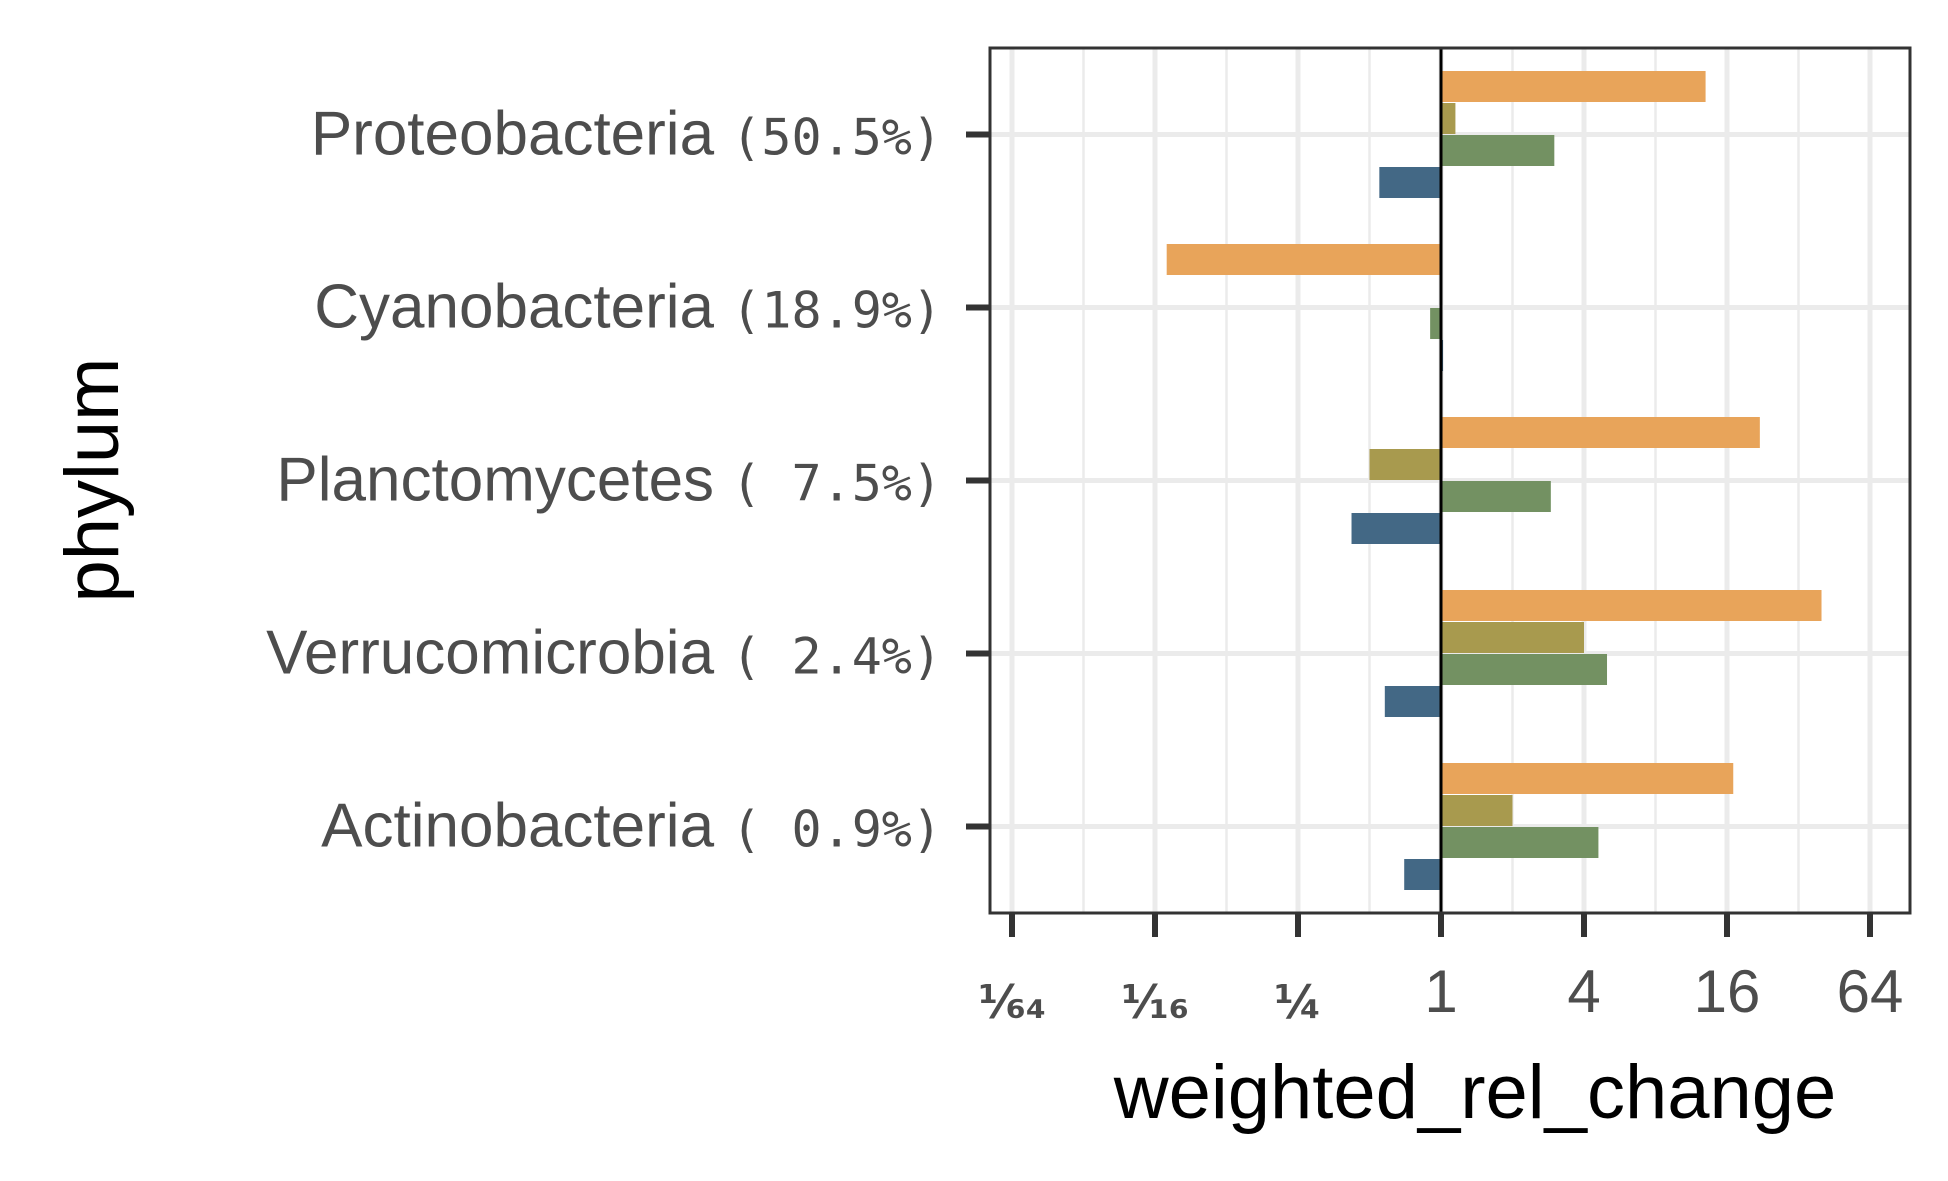 This screenshot has height=1181, width=1948. What do you see at coordinates (631, 826) in the screenshot?
I see `y-tick-label: Actinobacteria ( 0.9%)` at bounding box center [631, 826].